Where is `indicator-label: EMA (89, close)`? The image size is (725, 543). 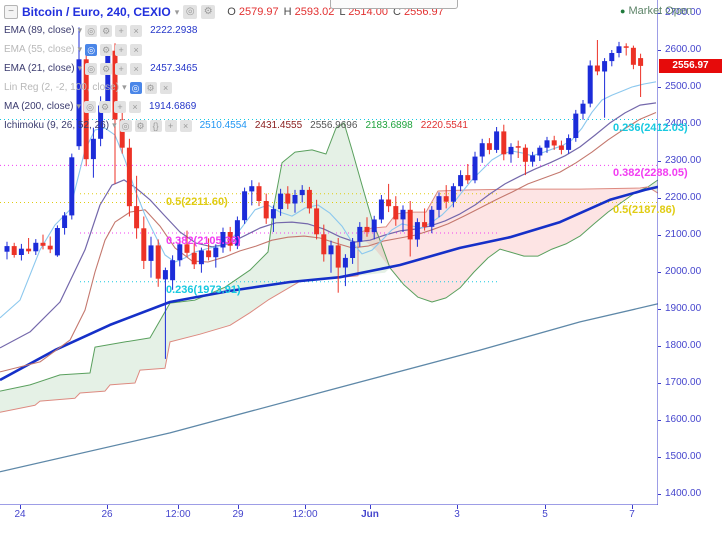 indicator-label: EMA (89, close) is located at coordinates (39, 30).